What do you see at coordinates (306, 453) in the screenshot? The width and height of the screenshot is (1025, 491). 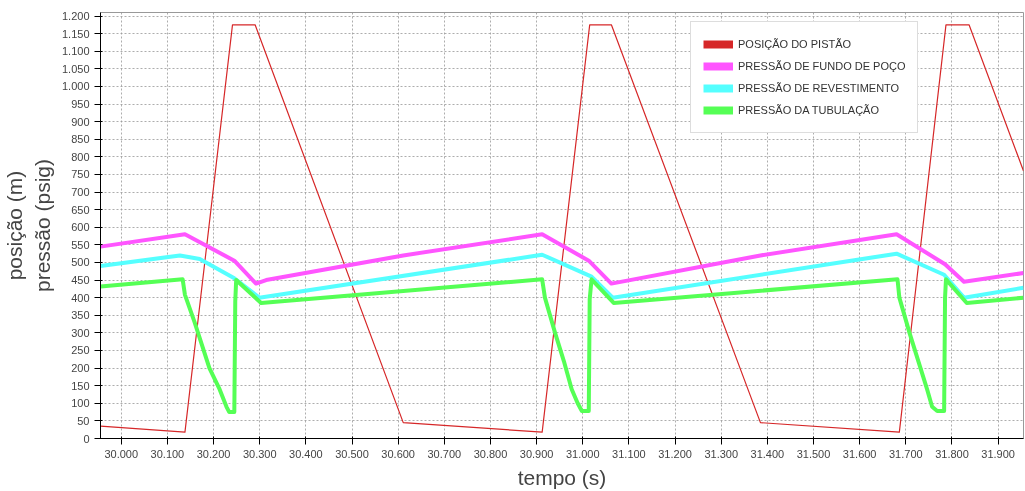 I see `x-tick-label: 30.400` at bounding box center [306, 453].